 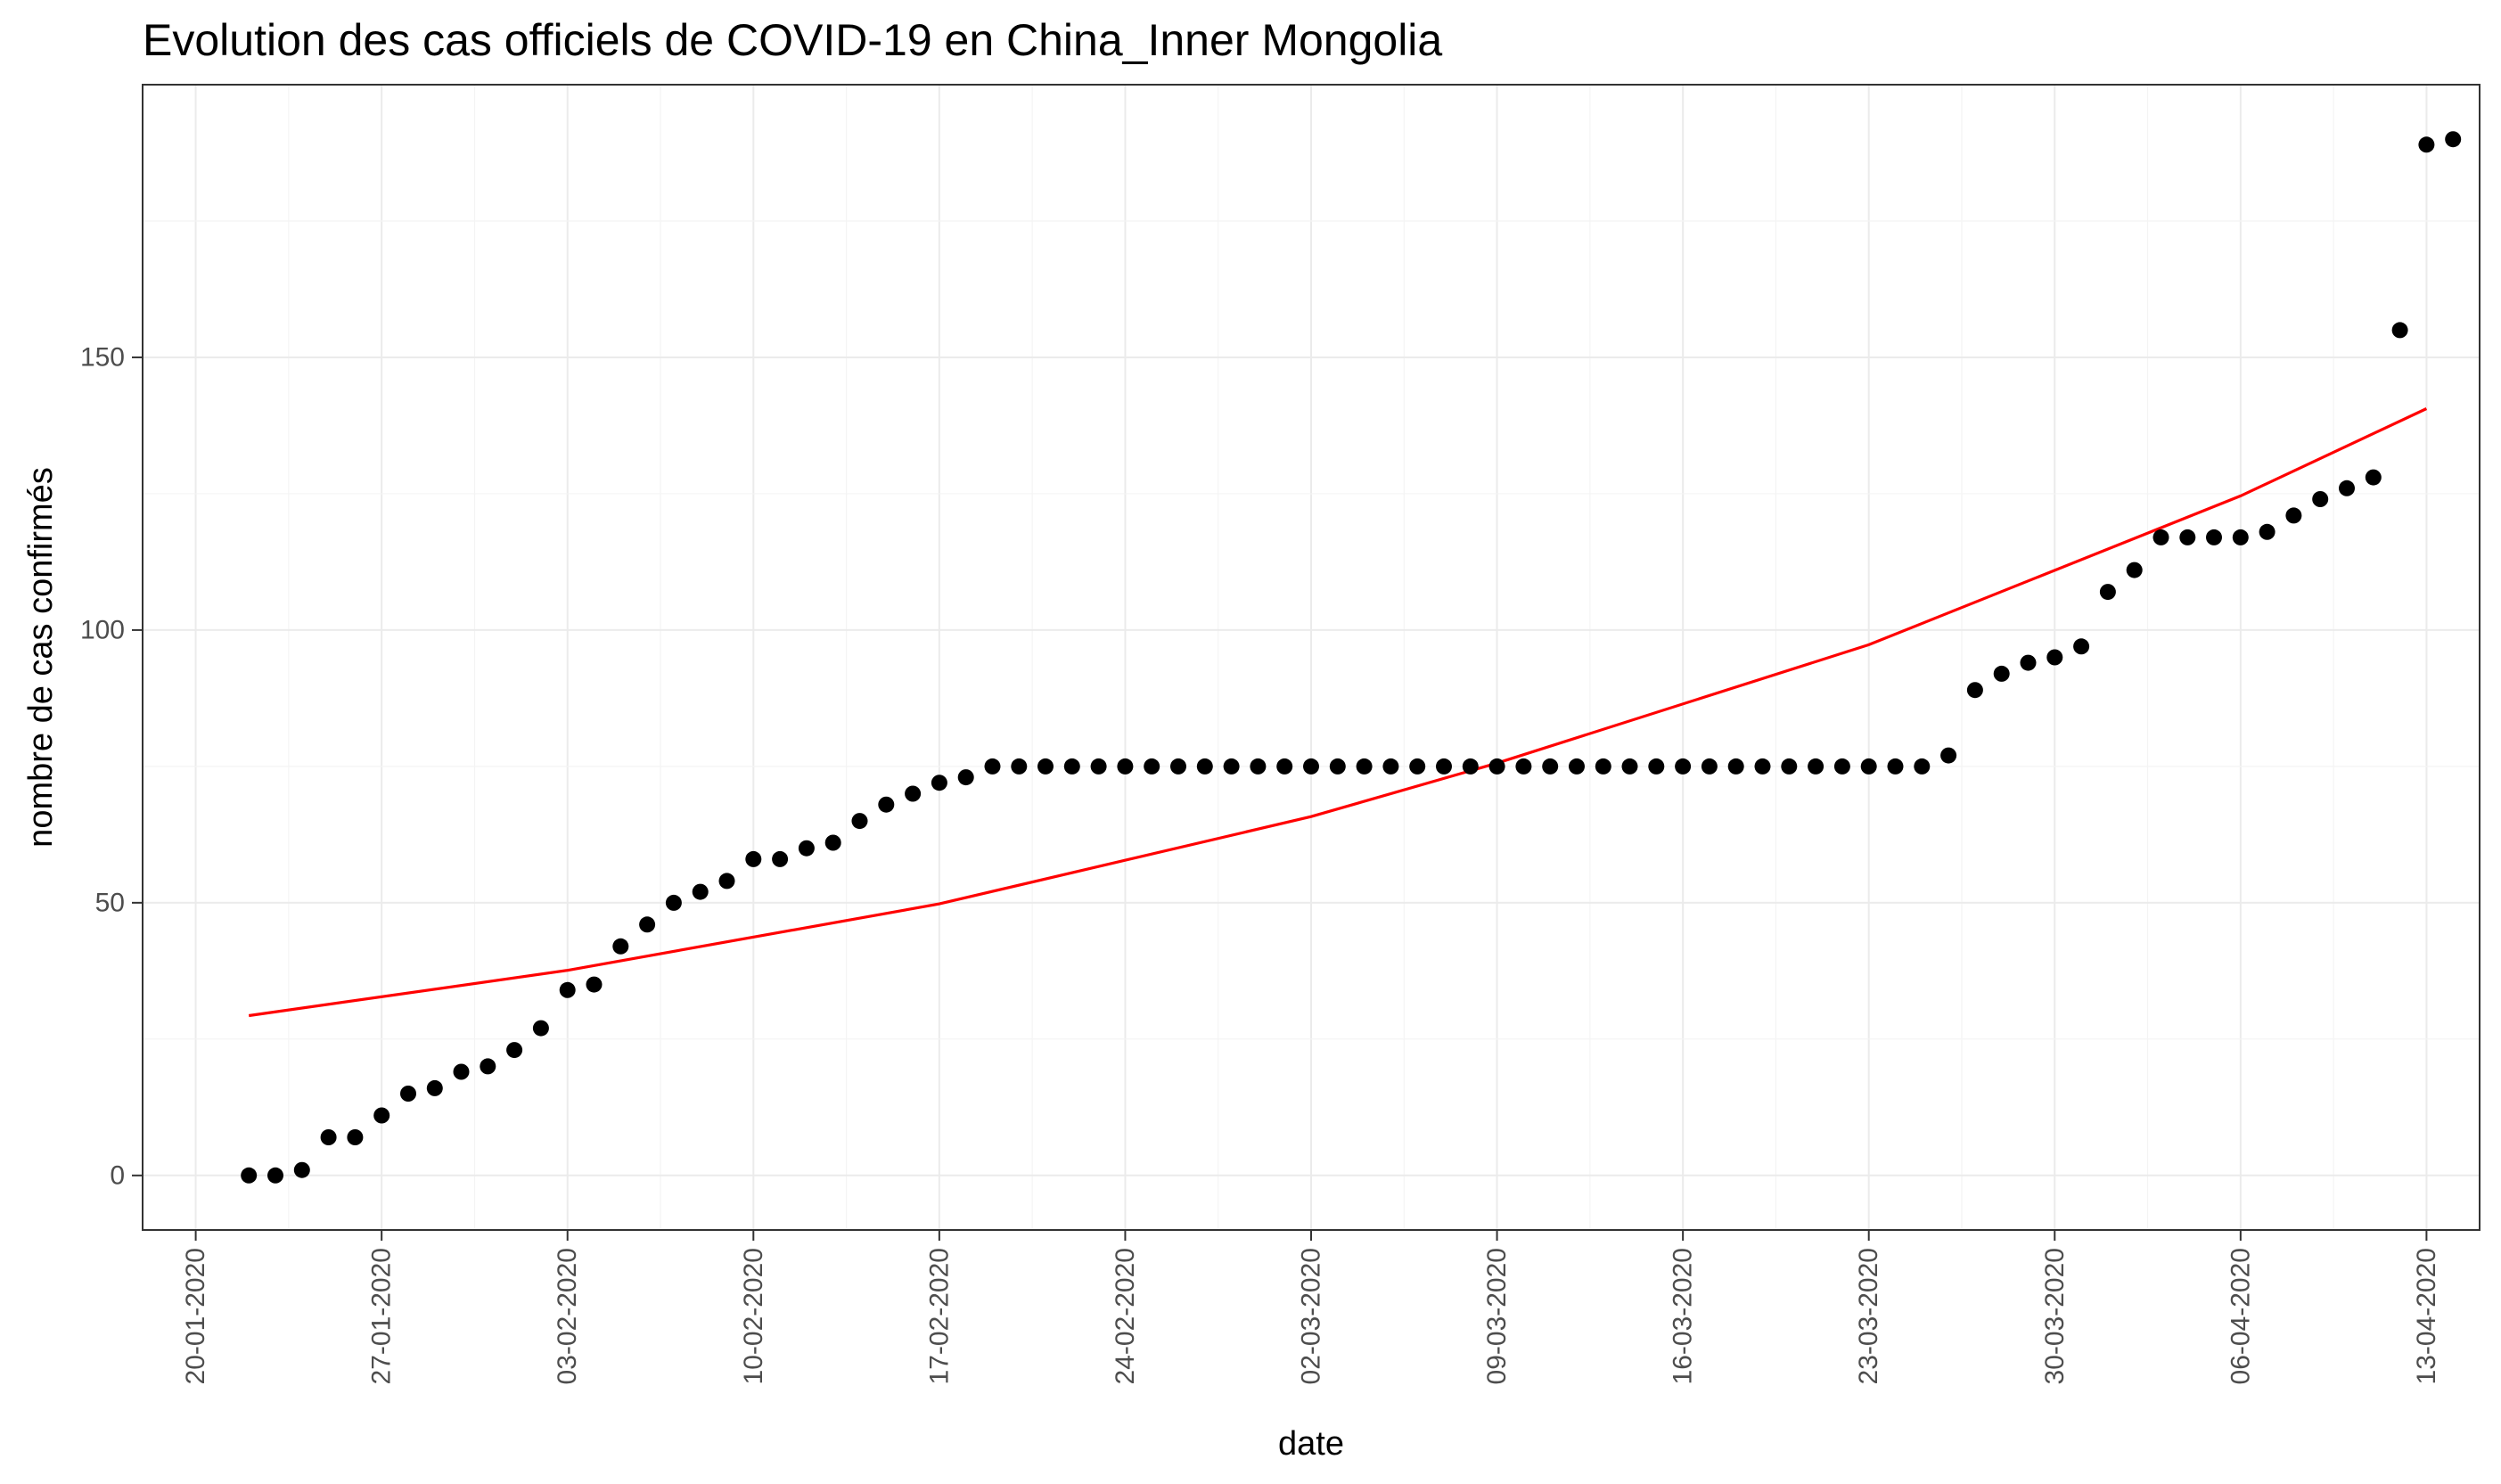 I want to click on x-tick-label: 03-02-2020, so click(x=567, y=1316).